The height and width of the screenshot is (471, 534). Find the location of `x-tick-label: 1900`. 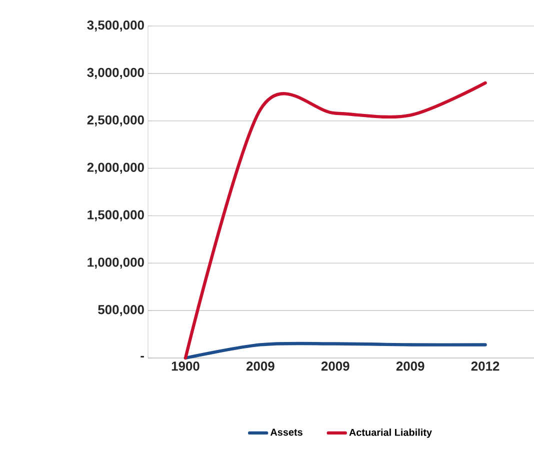

x-tick-label: 1900 is located at coordinates (186, 366).